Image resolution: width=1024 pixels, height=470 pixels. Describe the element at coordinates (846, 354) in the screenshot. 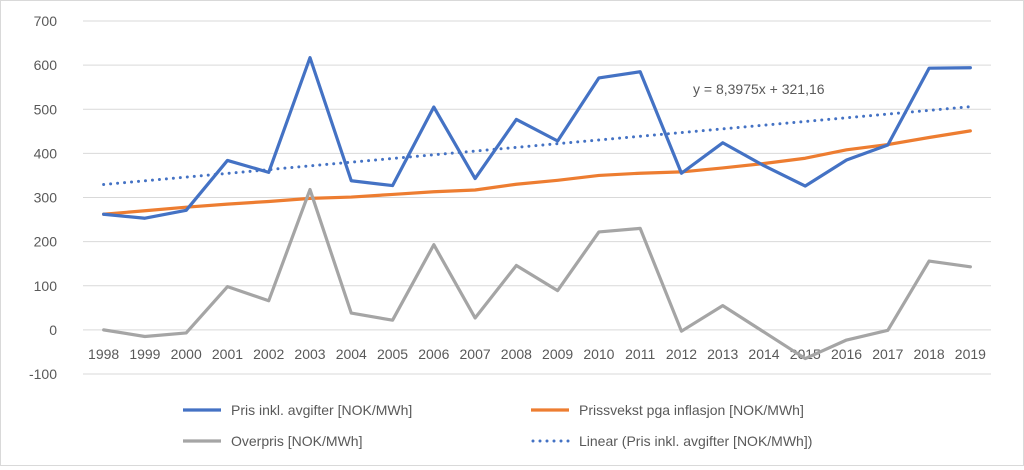

I see `x-tick-label: 2016` at that location.